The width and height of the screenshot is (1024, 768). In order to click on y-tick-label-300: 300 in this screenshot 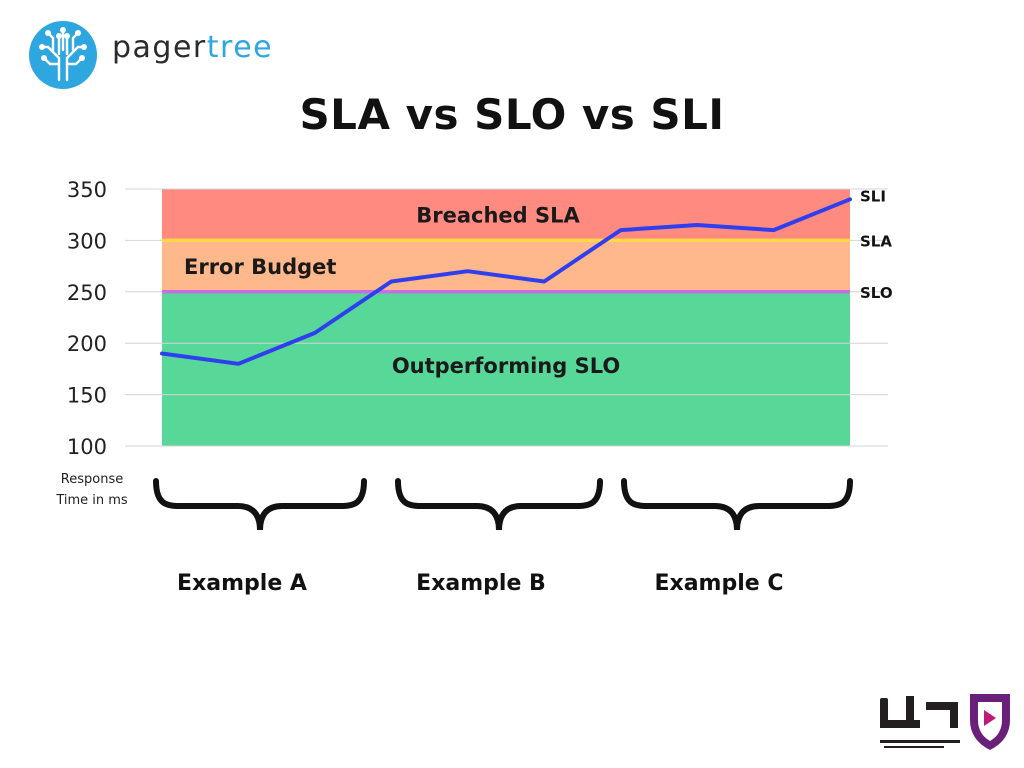, I will do `click(87, 241)`.